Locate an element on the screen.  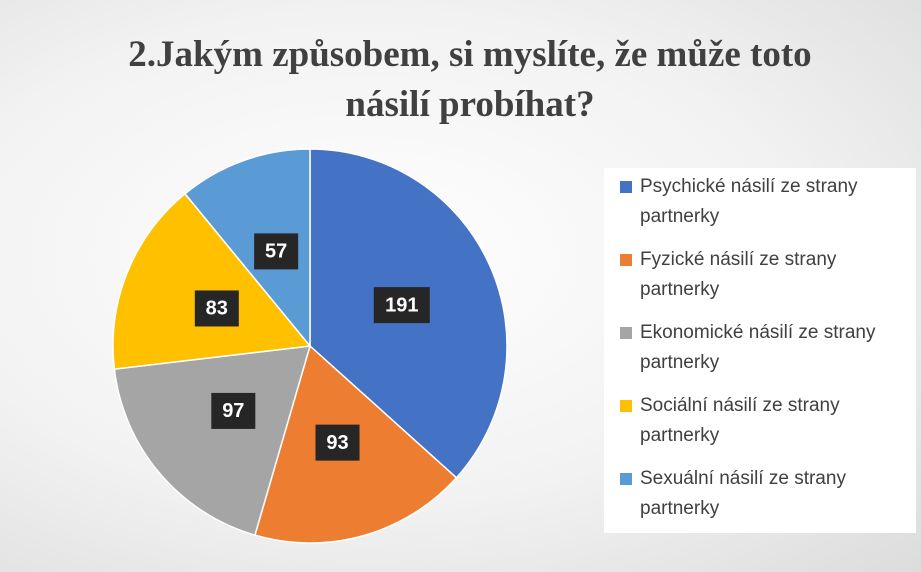
legend-item: Ekonomické násilí ze strany partnerky is located at coordinates (765, 348).